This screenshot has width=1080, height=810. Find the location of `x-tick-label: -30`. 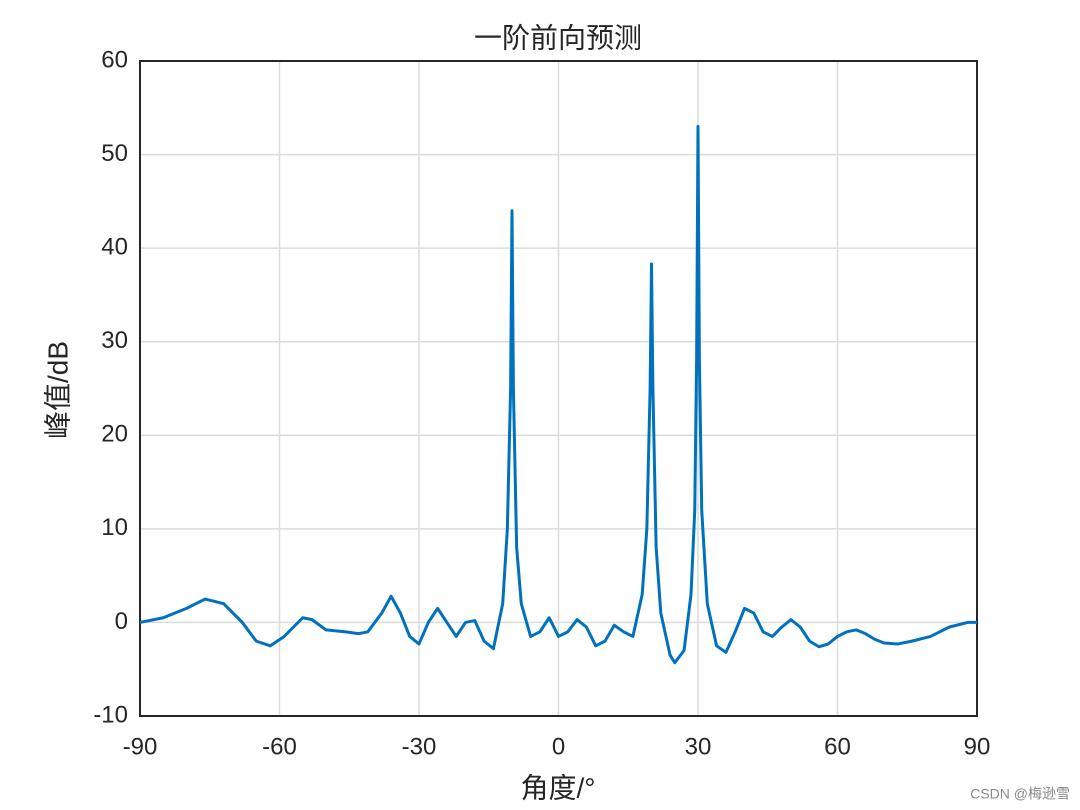

x-tick-label: -30 is located at coordinates (419, 746).